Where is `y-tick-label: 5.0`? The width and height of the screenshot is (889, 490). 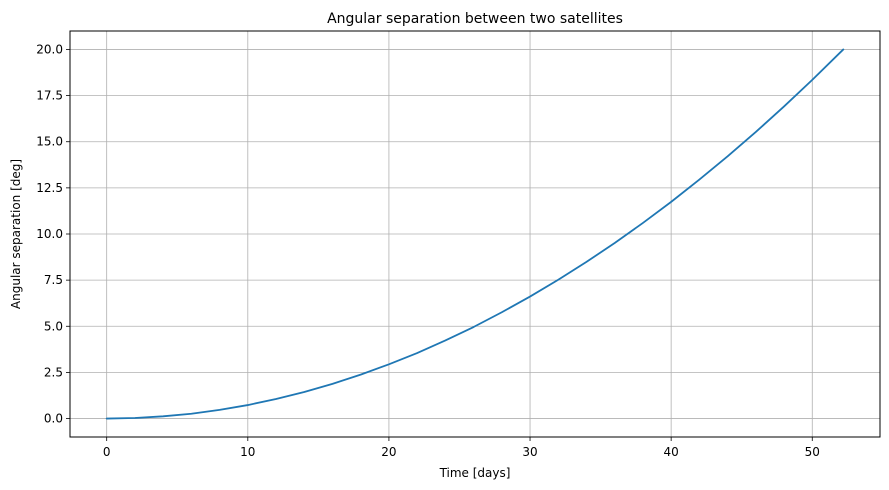
y-tick-label: 5.0 is located at coordinates (53, 326).